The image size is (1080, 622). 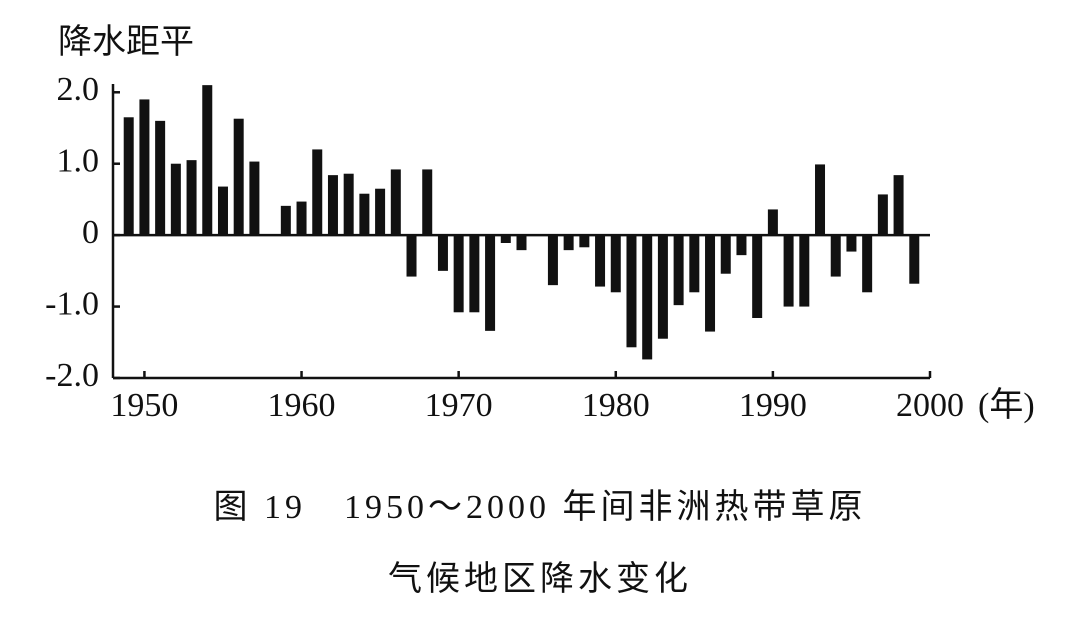 What do you see at coordinates (616, 405) in the screenshot?
I see `x-tick-label: 1980` at bounding box center [616, 405].